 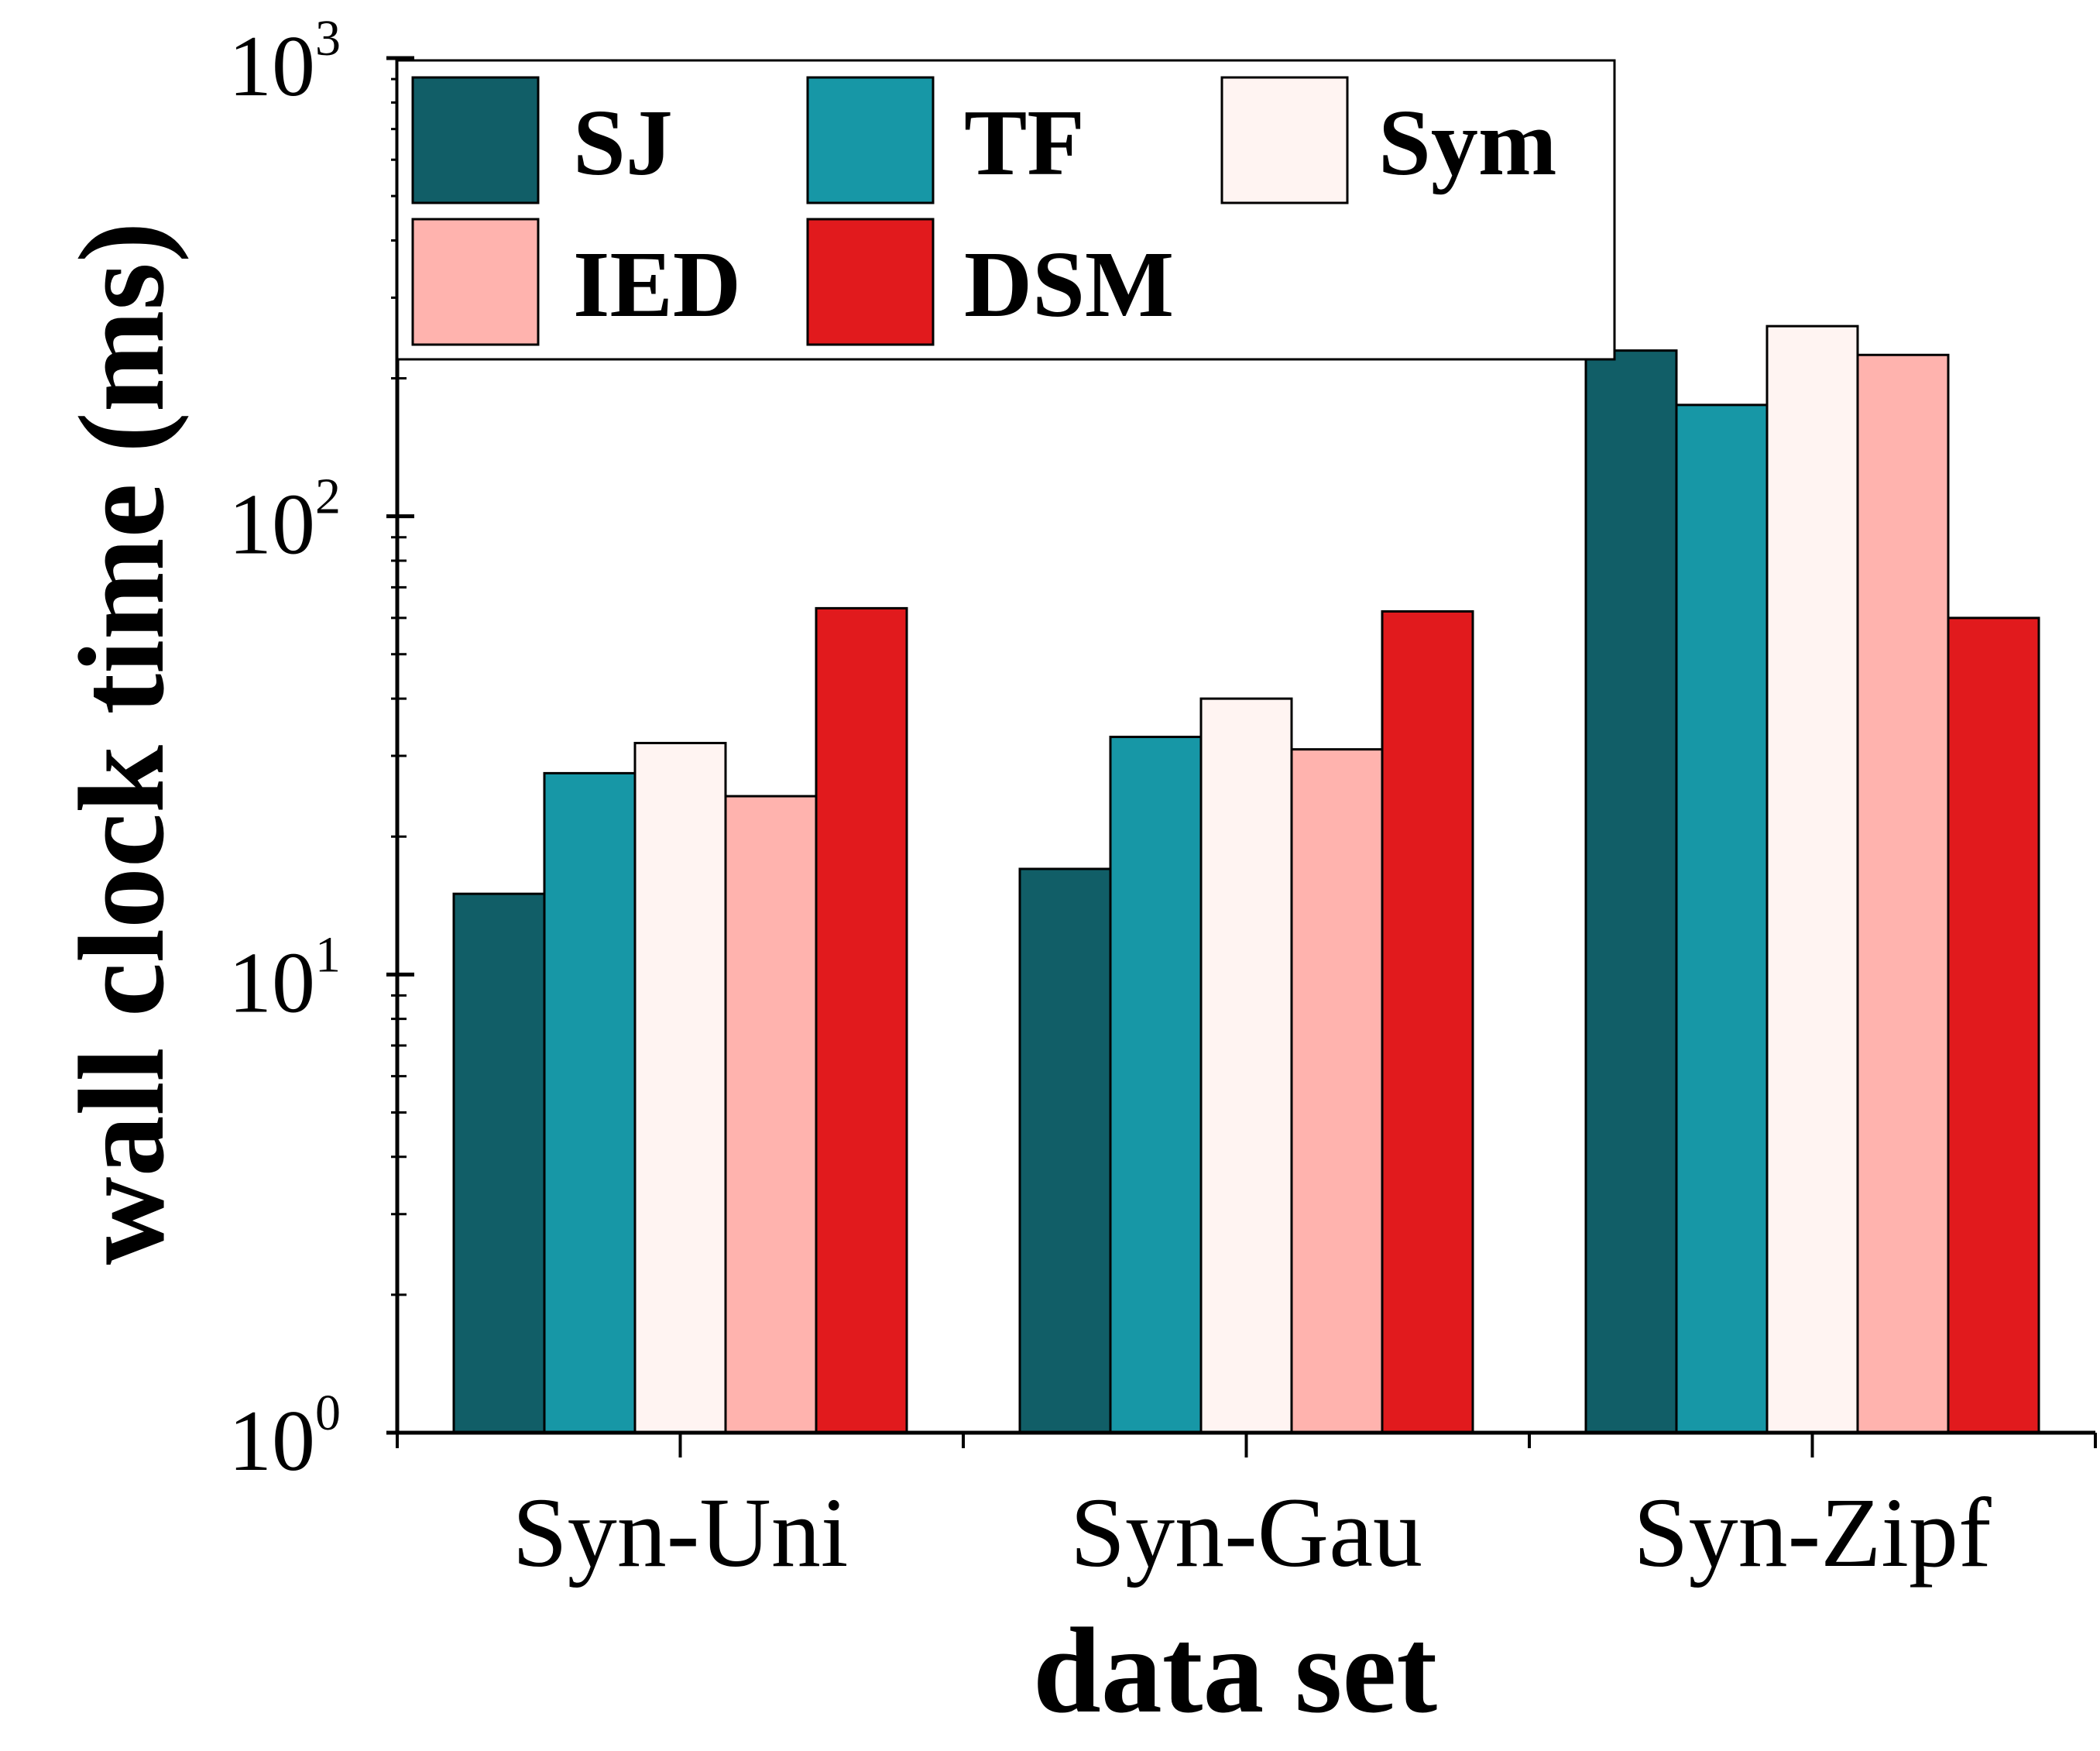 I want to click on legend-label-sym: Sym, so click(x=1467, y=143).